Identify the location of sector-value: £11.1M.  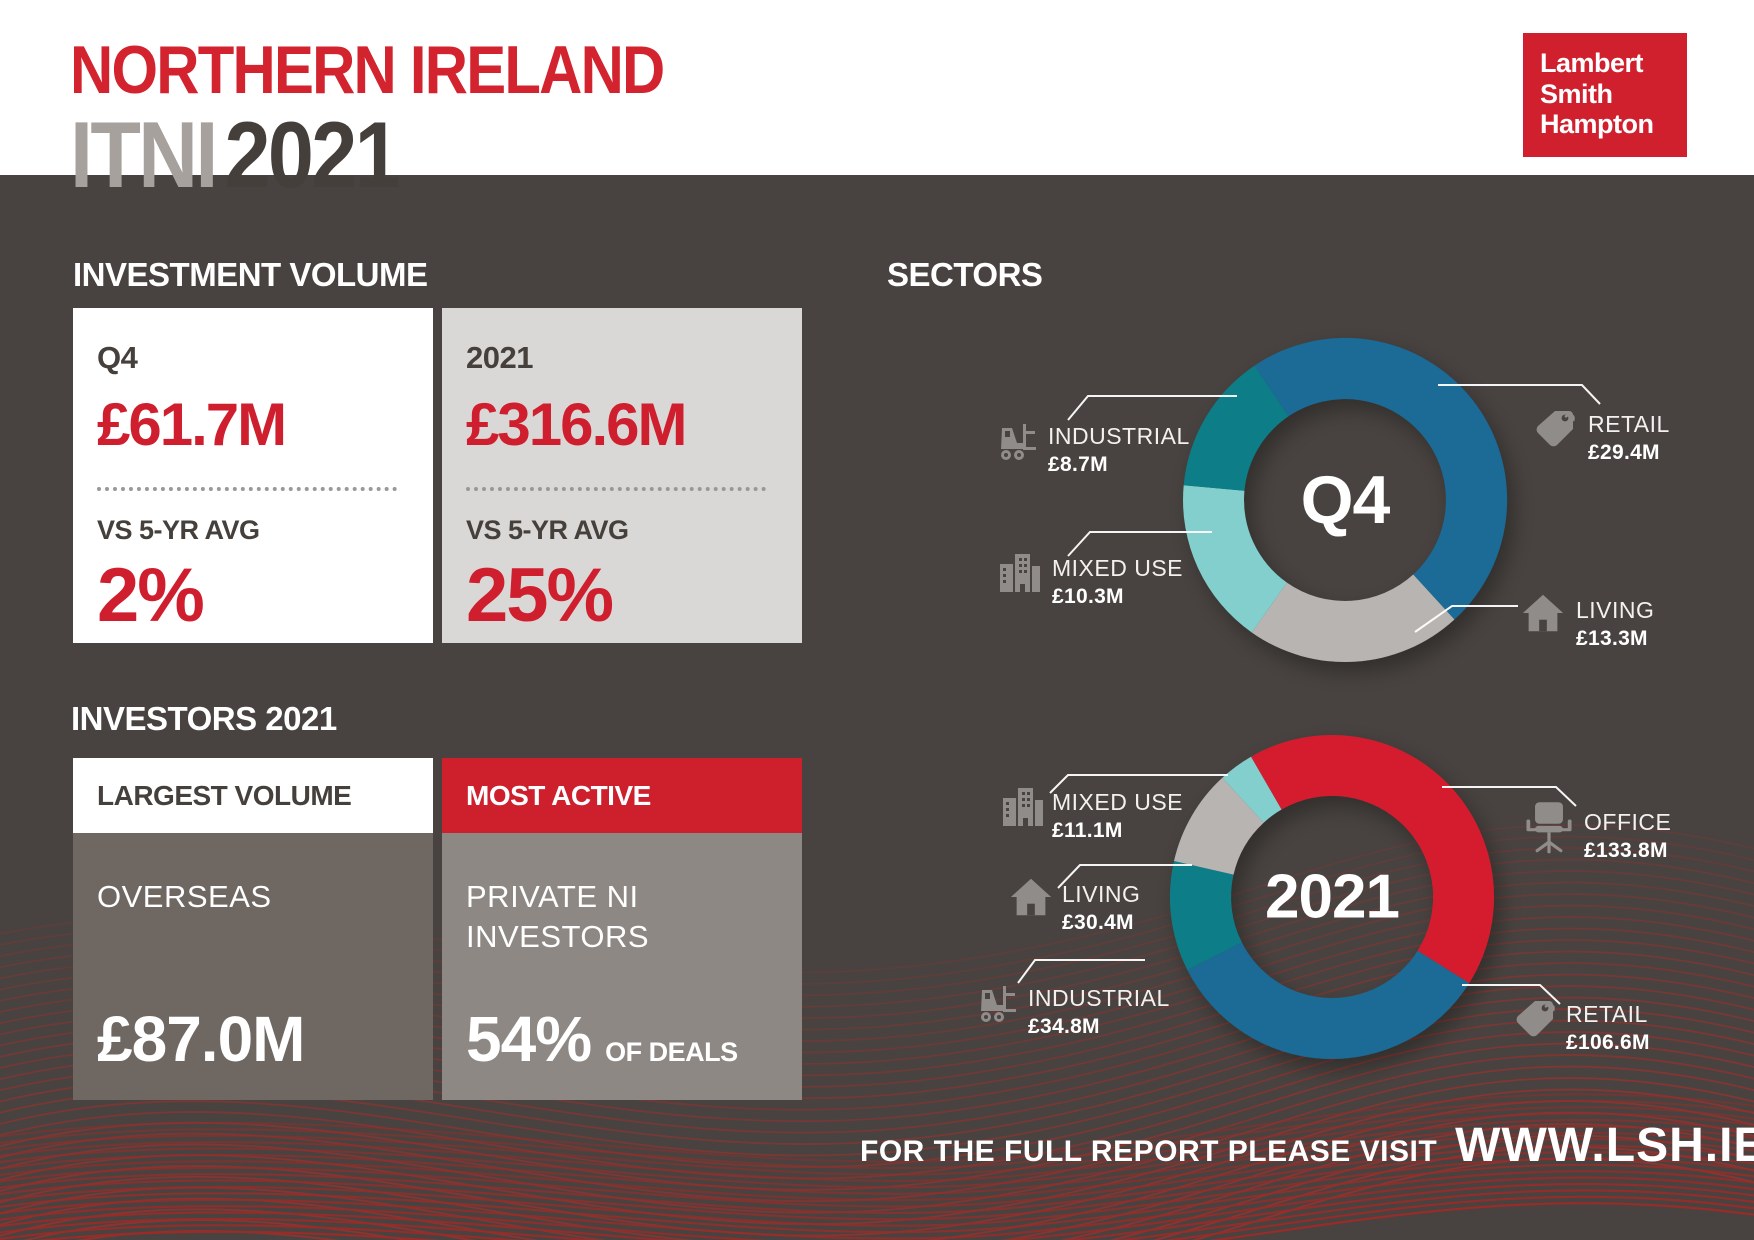
(1087, 831).